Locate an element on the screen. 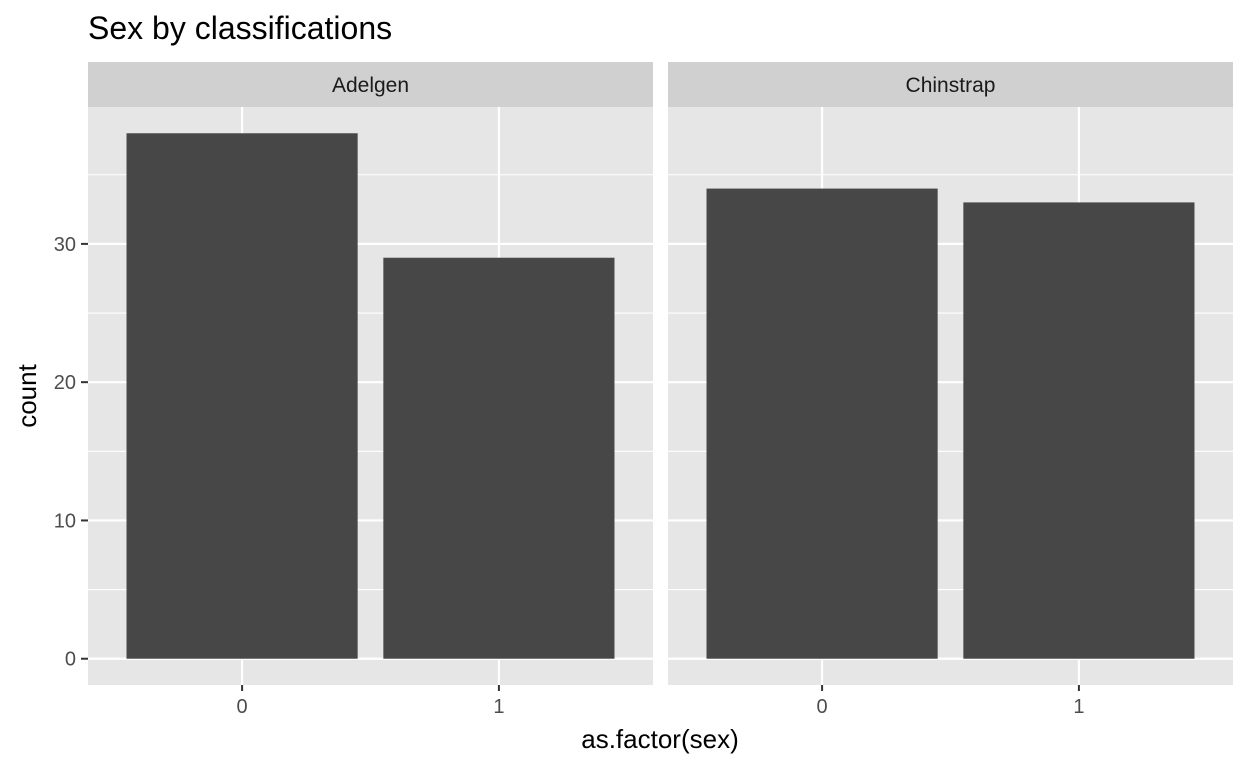  y-tick-label: 30 is located at coordinates (65, 245).